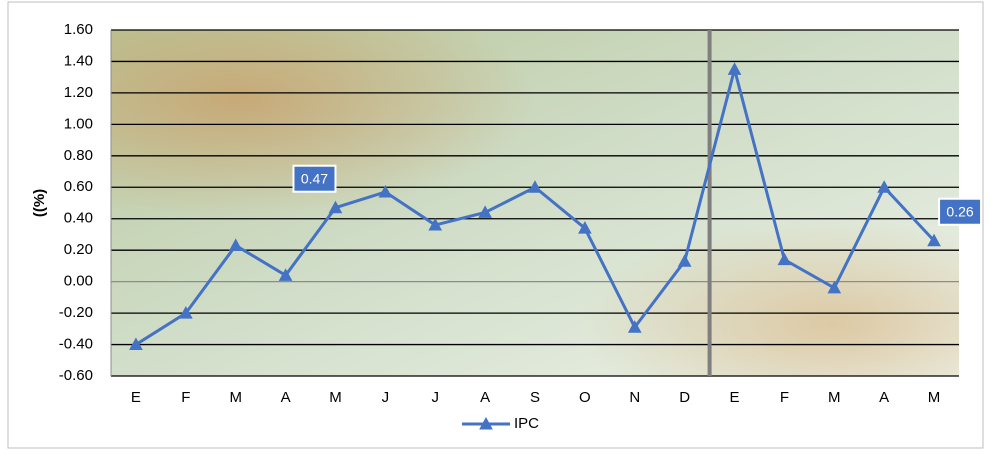 The width and height of the screenshot is (991, 455). I want to click on y-tick-label: 0.20, so click(78, 249).